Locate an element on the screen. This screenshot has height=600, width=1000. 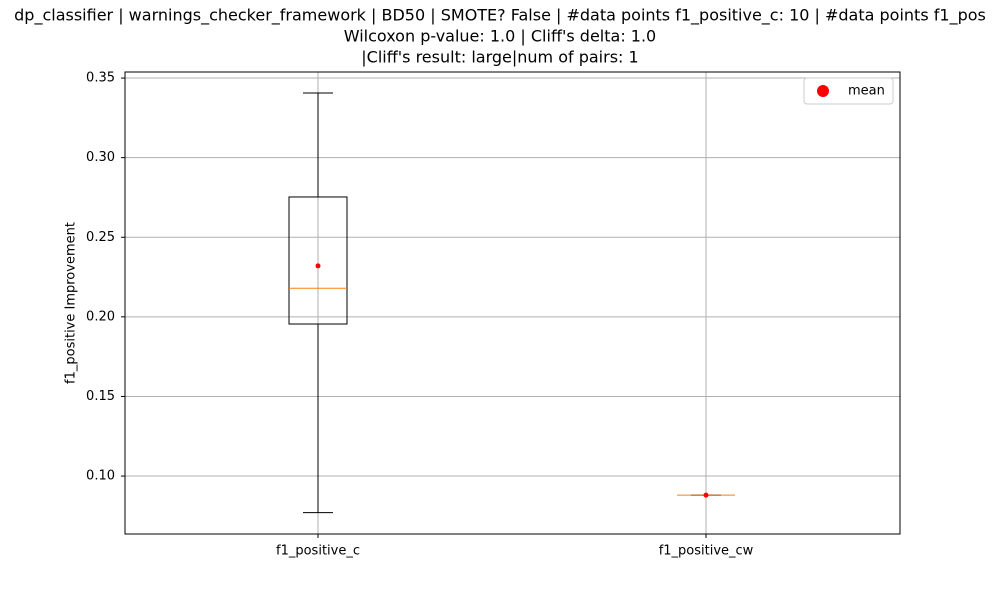
y-axis-label: f1_positive Improvement is located at coordinates (71, 303).